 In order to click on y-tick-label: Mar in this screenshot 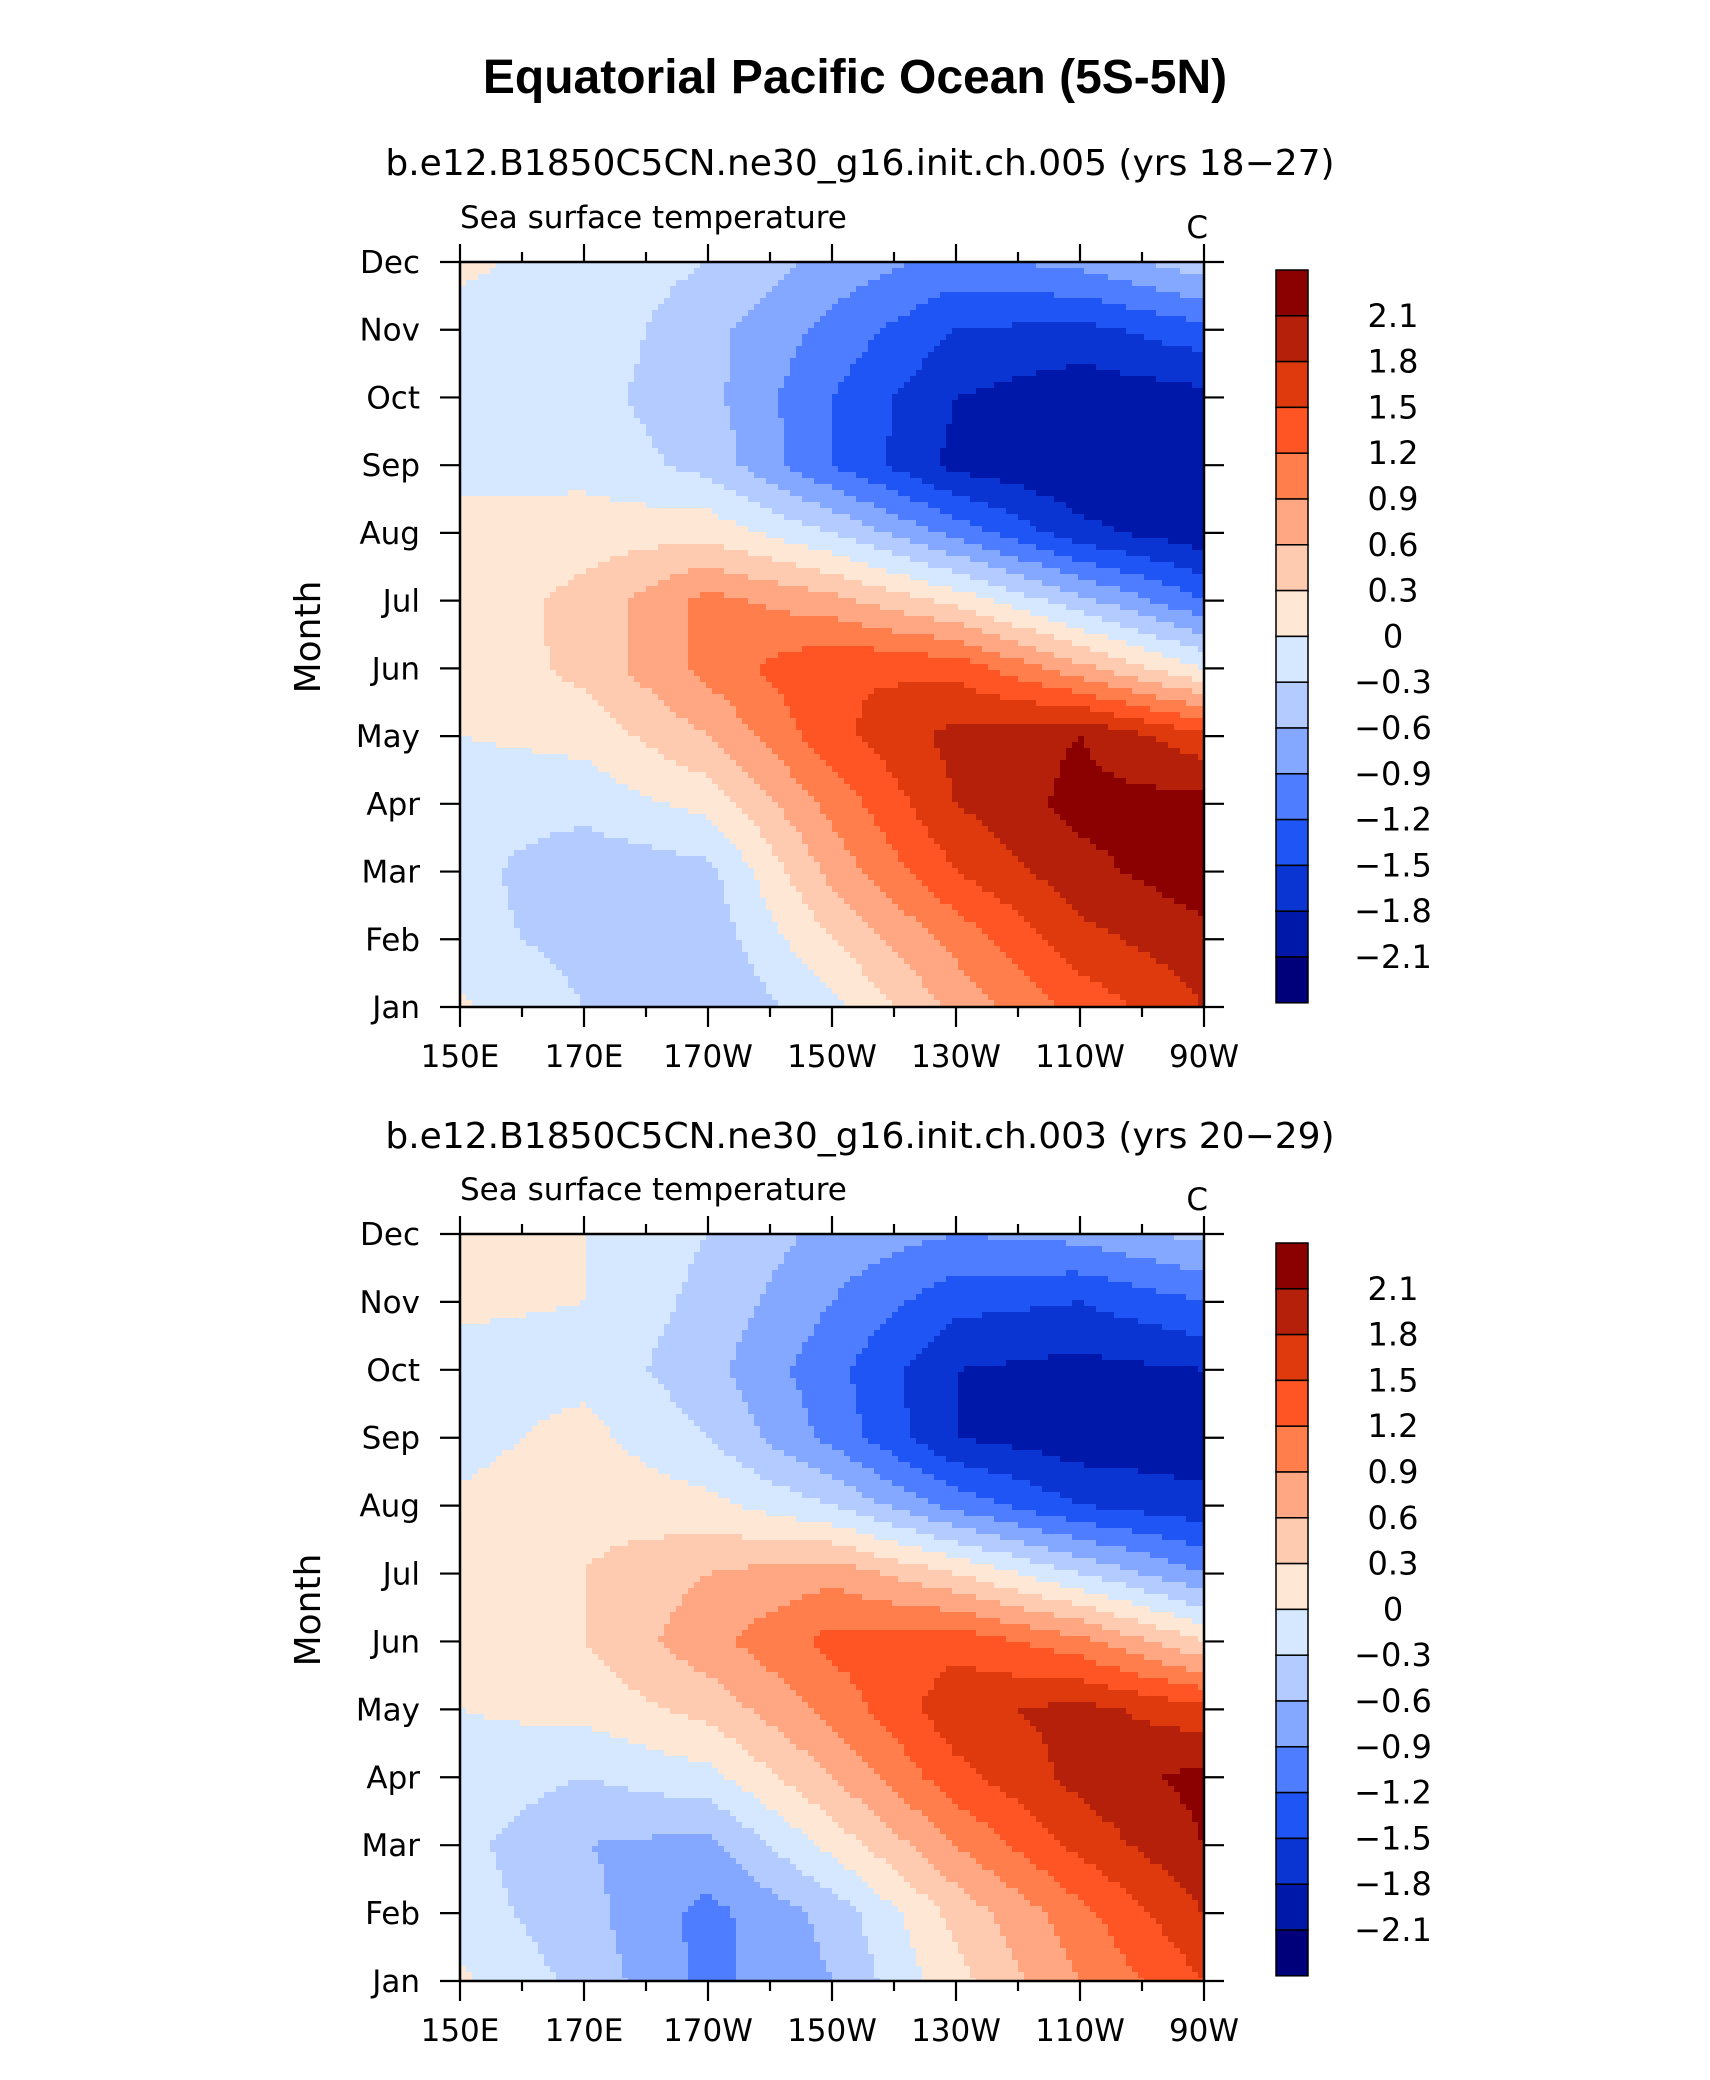, I will do `click(391, 1846)`.